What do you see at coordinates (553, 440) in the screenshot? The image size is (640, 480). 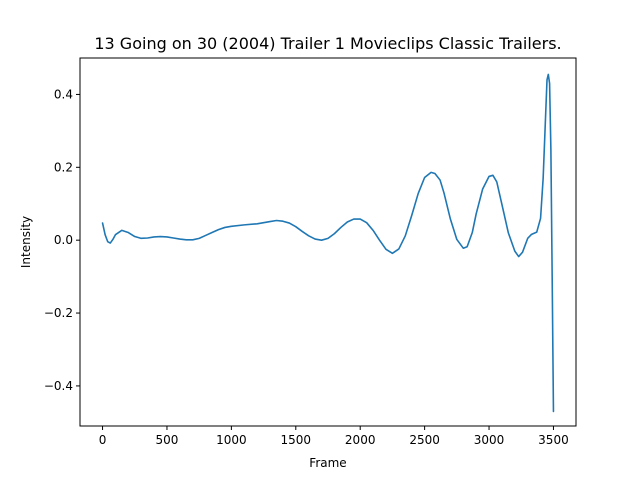 I see `x-tick-label: 3500` at bounding box center [553, 440].